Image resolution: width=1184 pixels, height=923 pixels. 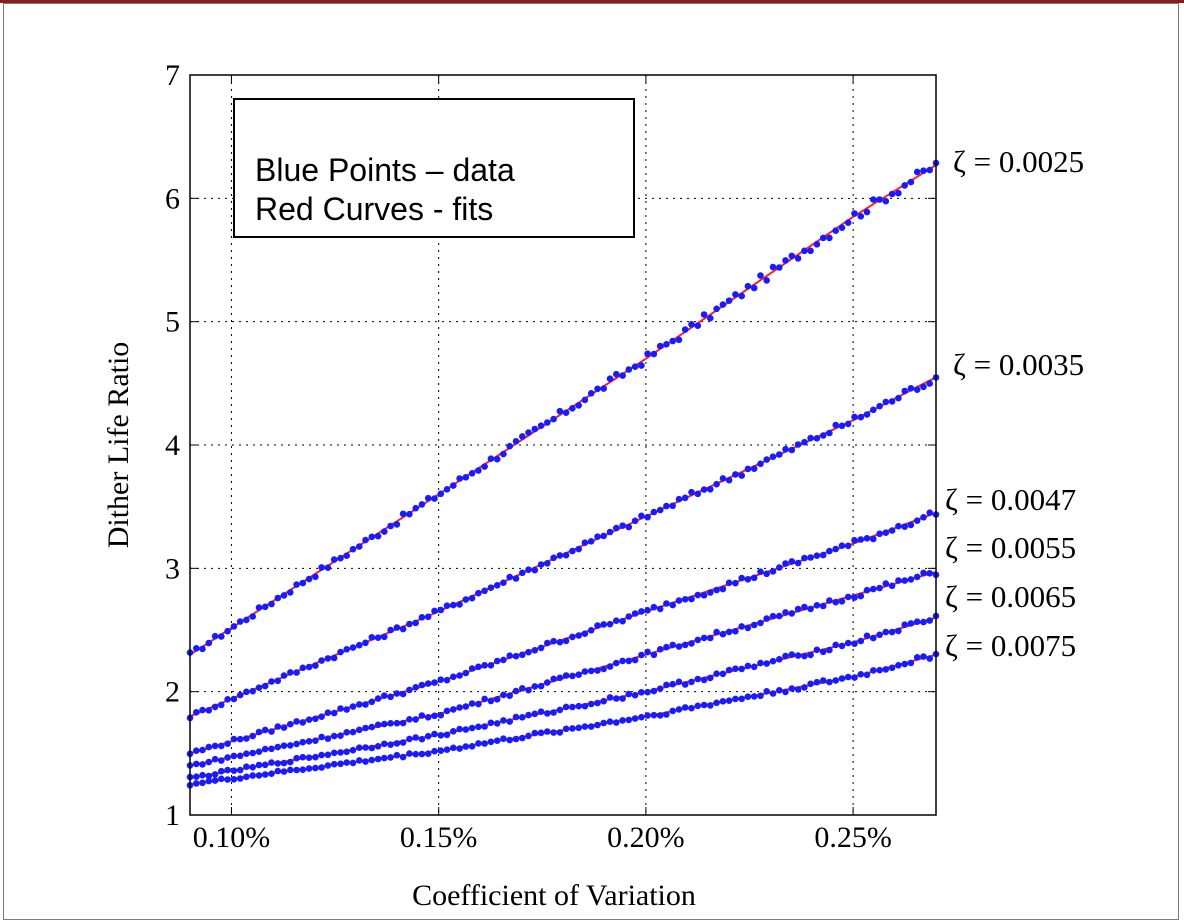 I want to click on x-tick-label: 0.20%, so click(x=646, y=837).